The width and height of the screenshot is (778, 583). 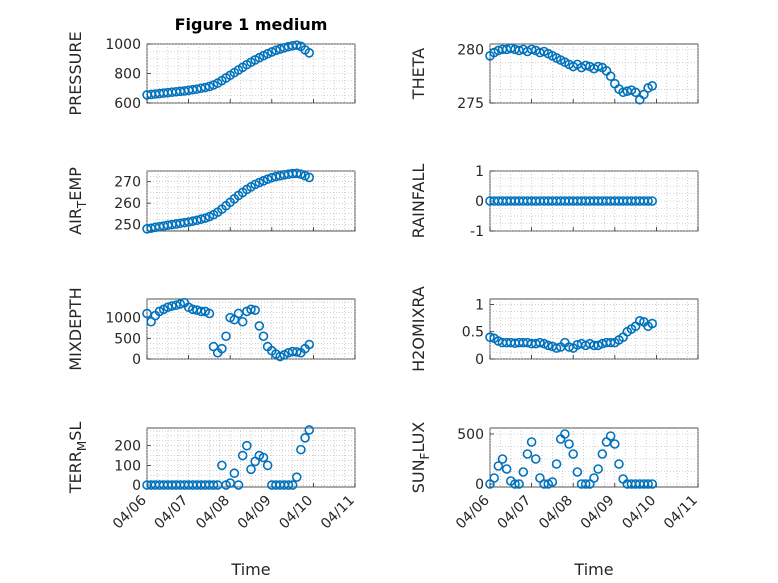 I want to click on subplot-mixdepth: 0 500 1000 MIXDEPTH, so click(x=211, y=329).